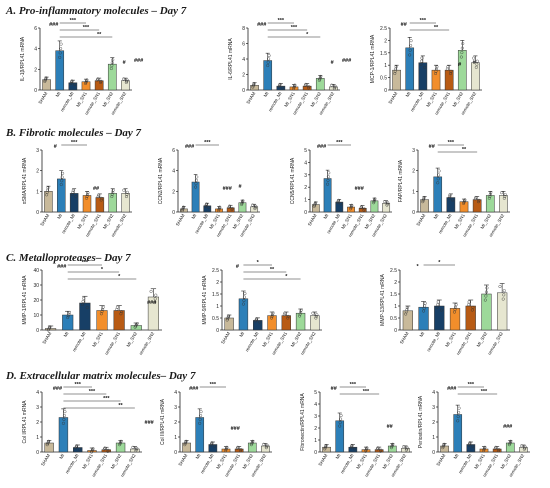 The image size is (550, 488). Describe the element at coordinates (305, 151) in the screenshot. I see `y-tick-label: 5` at that location.